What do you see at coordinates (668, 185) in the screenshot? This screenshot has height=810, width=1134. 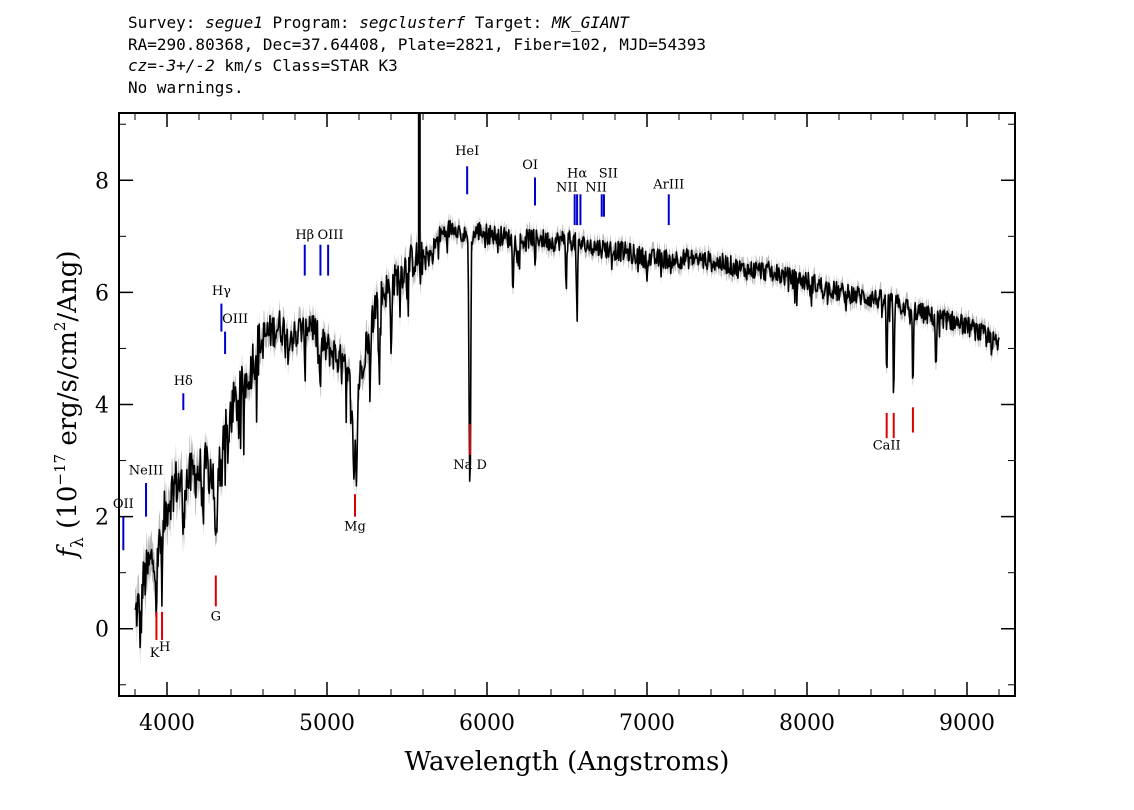 I see `emission-line-label: ArIII` at bounding box center [668, 185].